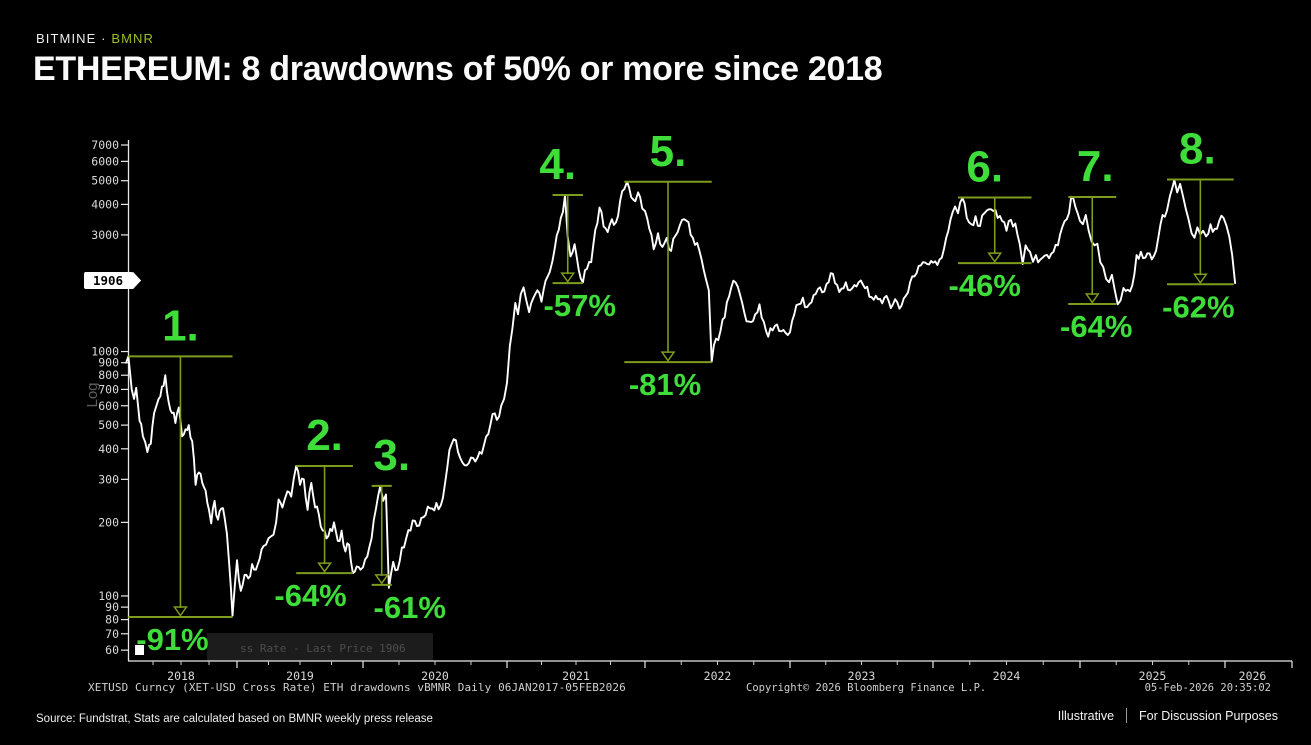 The height and width of the screenshot is (745, 1311). What do you see at coordinates (1208, 715) in the screenshot?
I see `disclaimer-purpose: For Discussion Purposes` at bounding box center [1208, 715].